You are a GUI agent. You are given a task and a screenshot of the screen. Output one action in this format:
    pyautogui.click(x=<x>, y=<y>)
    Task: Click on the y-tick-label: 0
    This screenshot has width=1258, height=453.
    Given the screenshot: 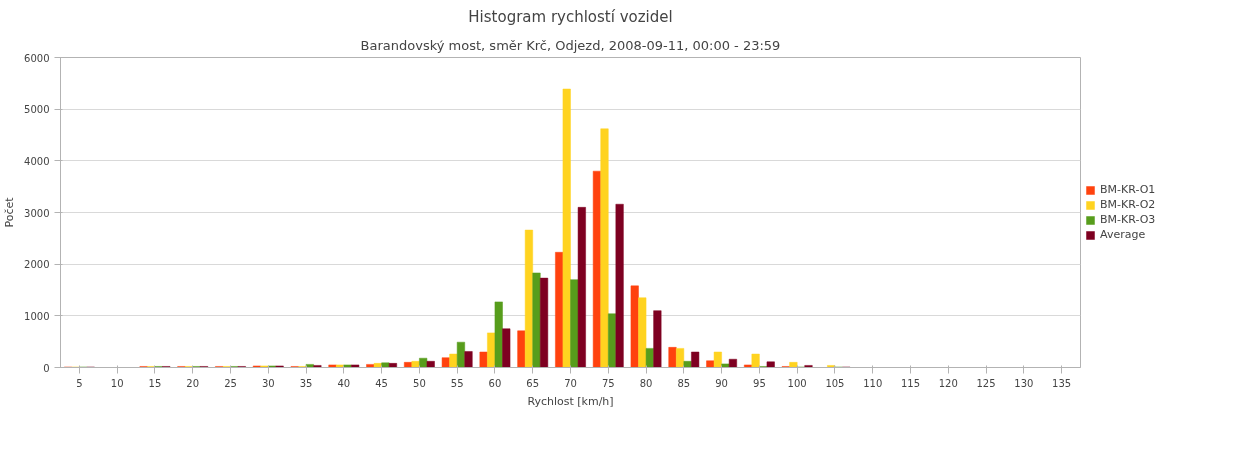 What is the action you would take?
    pyautogui.click(x=46, y=368)
    